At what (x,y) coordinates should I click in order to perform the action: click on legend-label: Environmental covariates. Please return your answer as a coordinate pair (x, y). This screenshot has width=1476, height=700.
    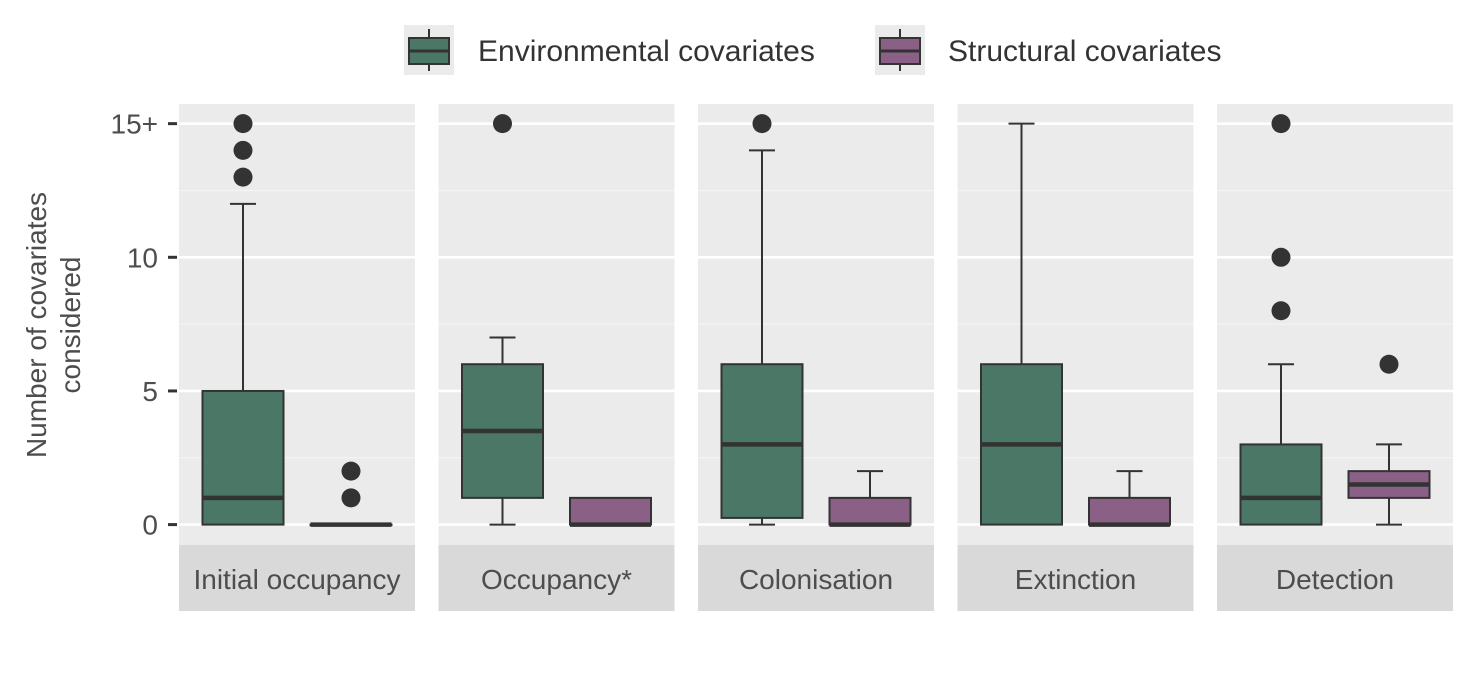
    Looking at the image, I should click on (646, 51).